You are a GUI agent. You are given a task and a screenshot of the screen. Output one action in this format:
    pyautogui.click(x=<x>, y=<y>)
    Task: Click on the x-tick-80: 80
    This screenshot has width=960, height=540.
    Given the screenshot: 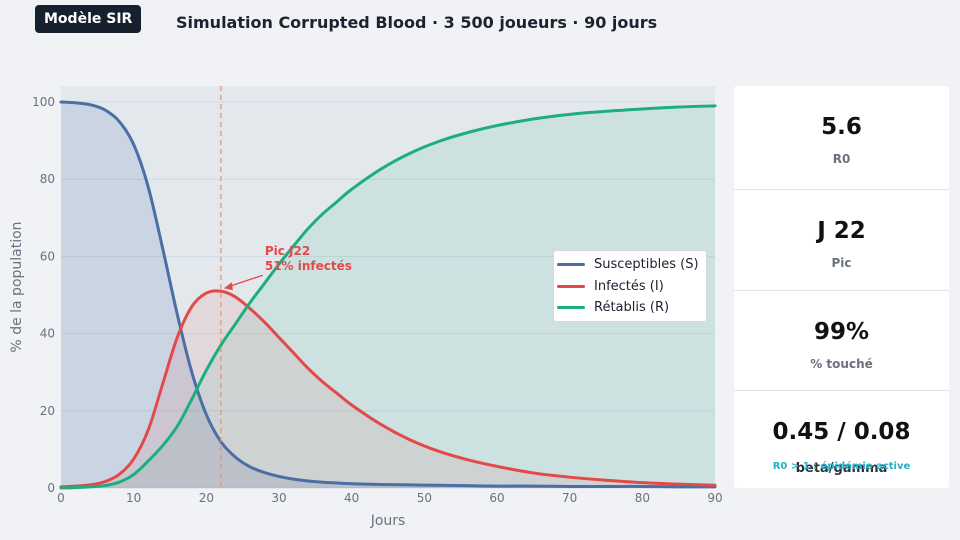 What is the action you would take?
    pyautogui.click(x=642, y=498)
    